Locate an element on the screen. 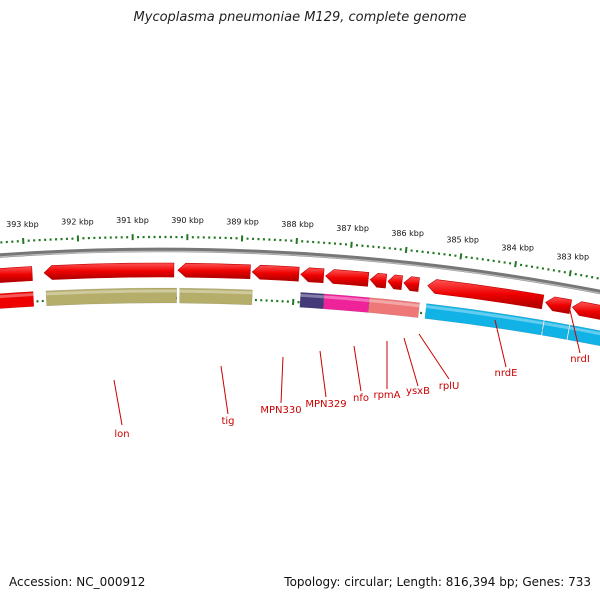  cds-track-forward is located at coordinates (300, 291).